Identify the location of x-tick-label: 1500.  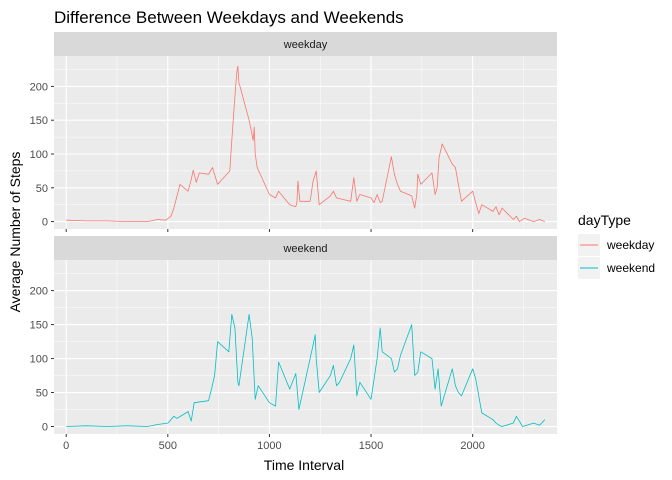
(371, 446).